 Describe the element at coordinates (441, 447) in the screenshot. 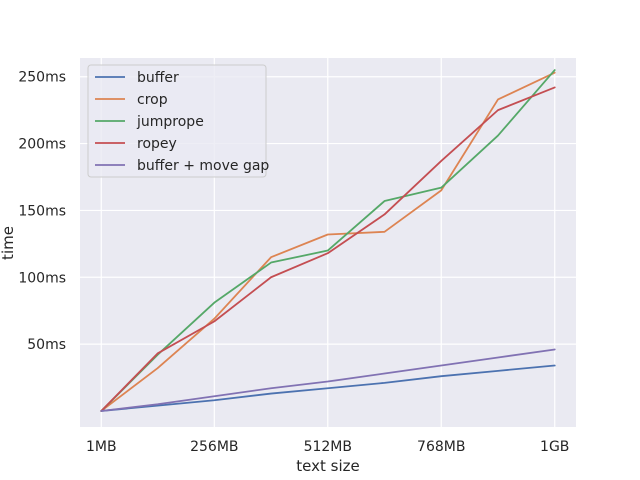

I see `x-tick-label: 768MB` at that location.